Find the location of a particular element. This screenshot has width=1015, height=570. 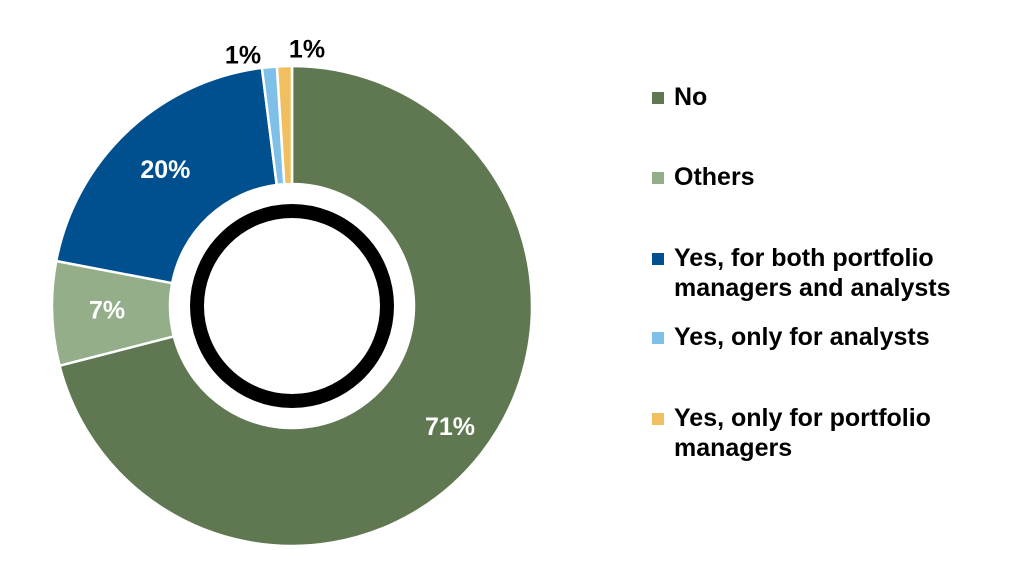

data-label: 20% is located at coordinates (165, 170).